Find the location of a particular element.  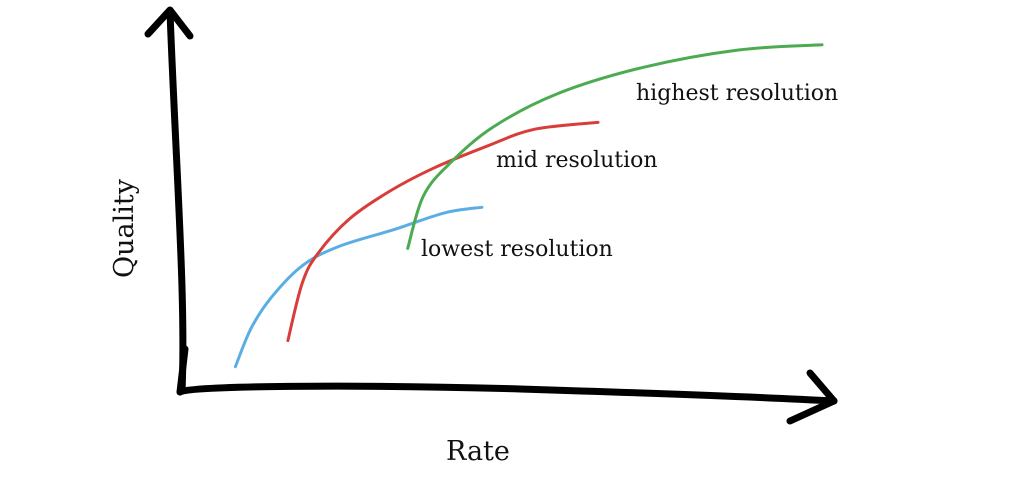

series-label-mid-resolution: mid resolution is located at coordinates (577, 160).